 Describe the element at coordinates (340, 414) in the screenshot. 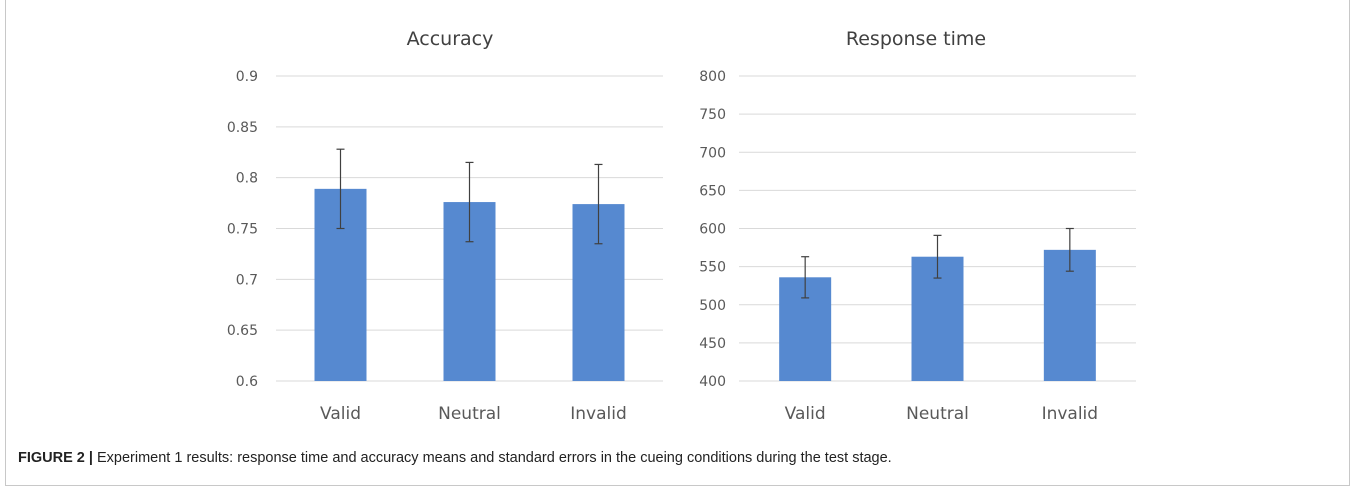

I see `chart1-xtick-label: Valid` at that location.